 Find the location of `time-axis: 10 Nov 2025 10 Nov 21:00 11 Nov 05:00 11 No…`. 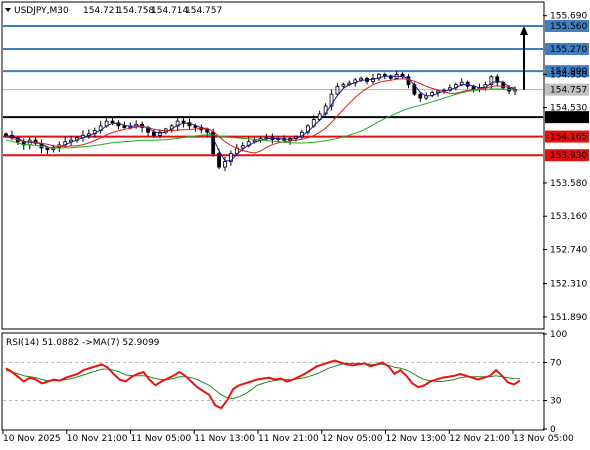

time-axis: 10 Nov 2025 10 Nov 21:00 11 Nov 05:00 11 No… is located at coordinates (288, 437).